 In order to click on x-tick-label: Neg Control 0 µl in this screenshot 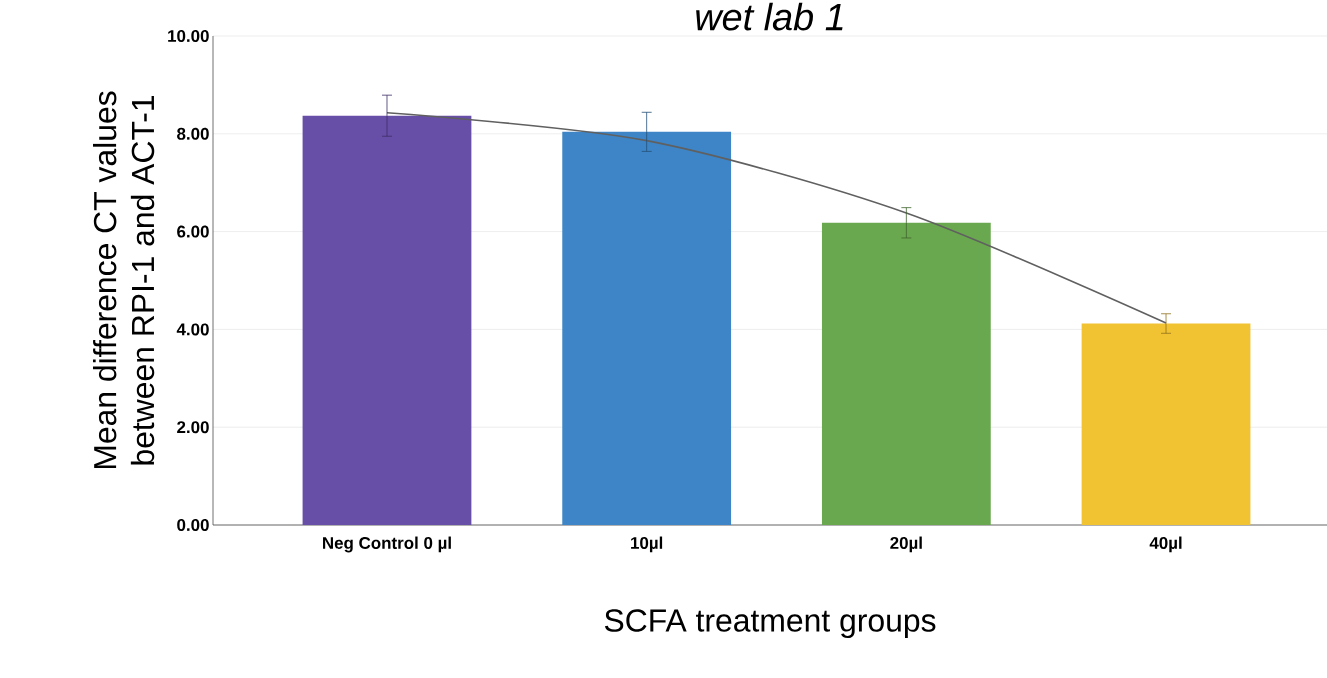, I will do `click(387, 544)`.